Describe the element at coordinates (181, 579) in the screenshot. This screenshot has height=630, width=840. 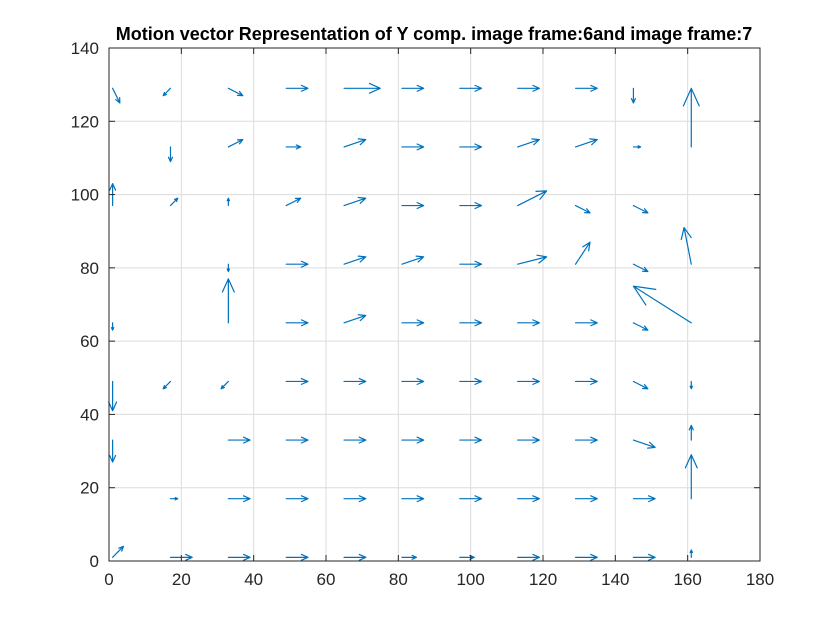
I see `x-tick-label: 20` at that location.